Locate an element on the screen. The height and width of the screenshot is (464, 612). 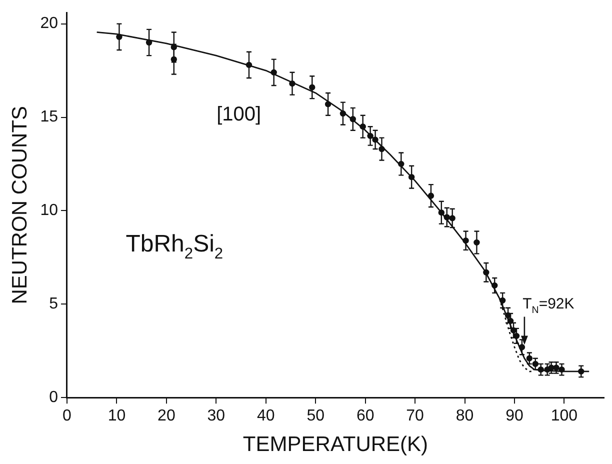
x-tick-label: 10 is located at coordinates (117, 416).